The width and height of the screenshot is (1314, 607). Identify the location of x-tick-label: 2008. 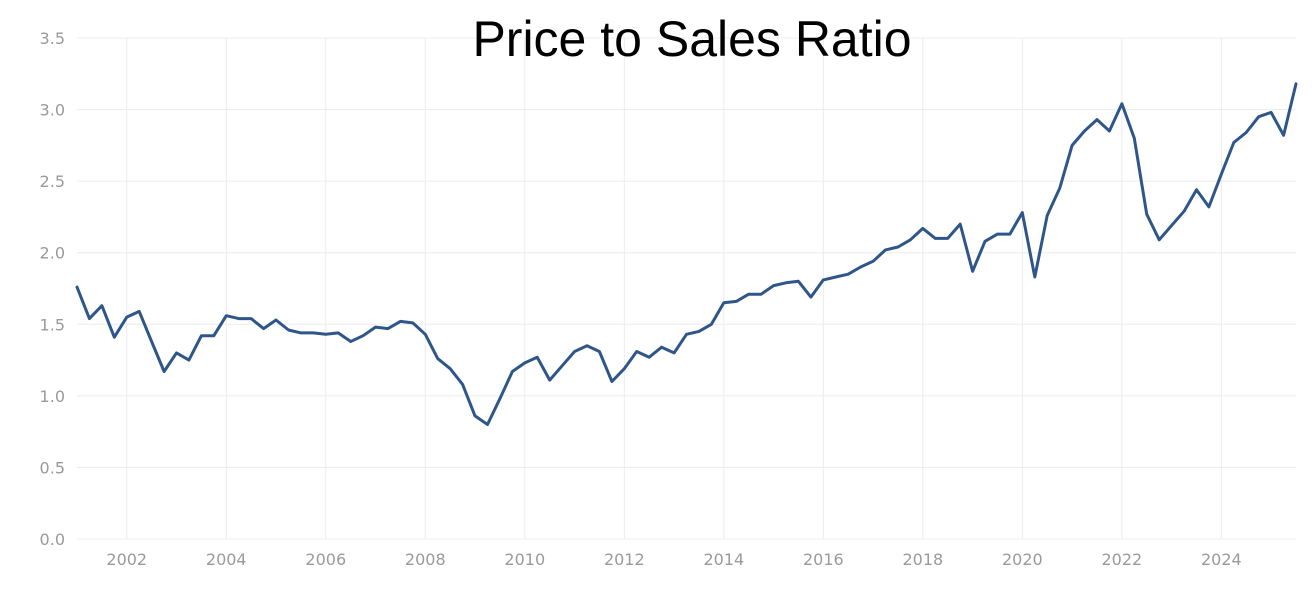
(425, 559).